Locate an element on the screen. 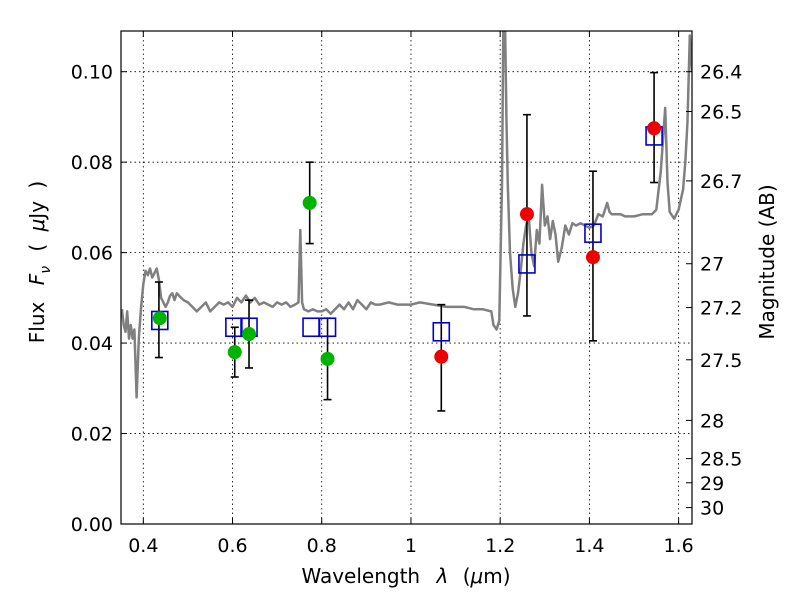  mag-tick-label: 27 is located at coordinates (712, 265).